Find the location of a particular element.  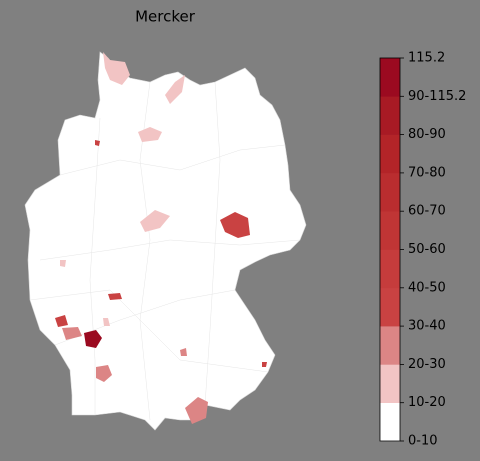

colorbar-tick-label: 90-115.2 is located at coordinates (437, 96).